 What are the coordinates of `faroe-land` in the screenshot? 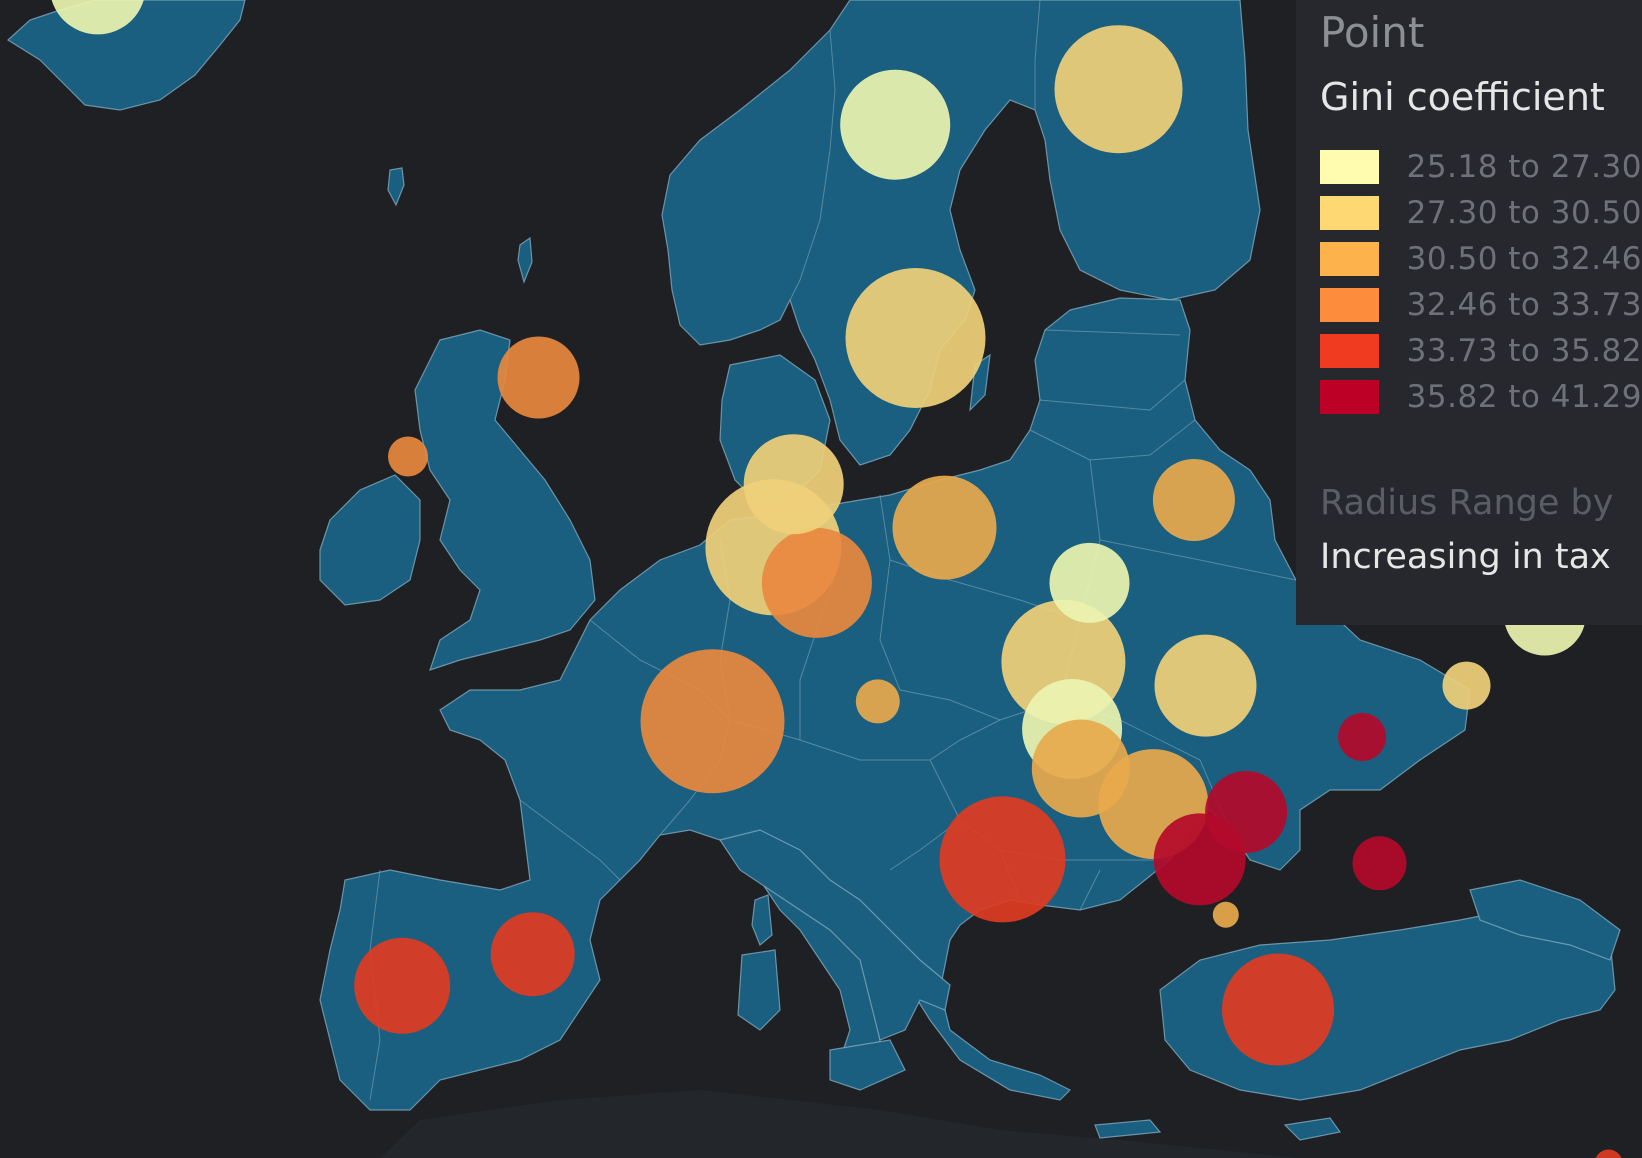 It's located at (396, 187).